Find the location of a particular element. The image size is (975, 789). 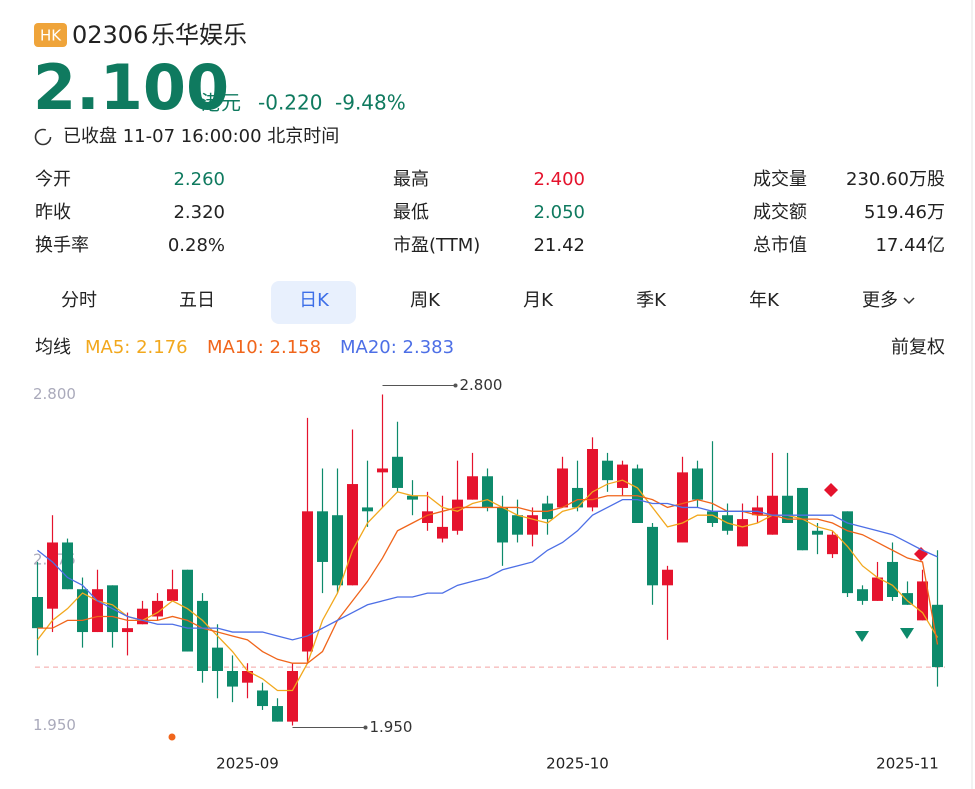

tab: 日K is located at coordinates (314, 300).